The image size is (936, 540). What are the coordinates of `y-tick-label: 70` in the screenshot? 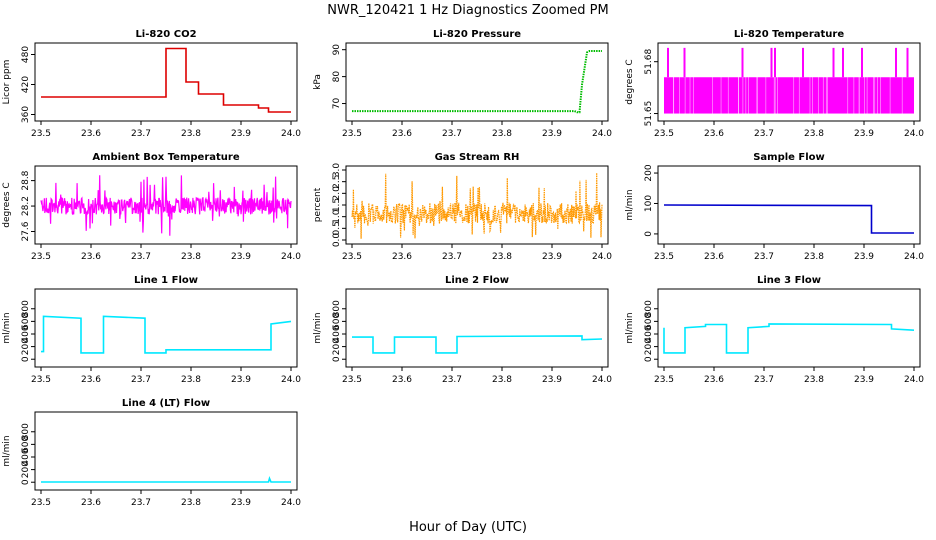 It's located at (337, 104).